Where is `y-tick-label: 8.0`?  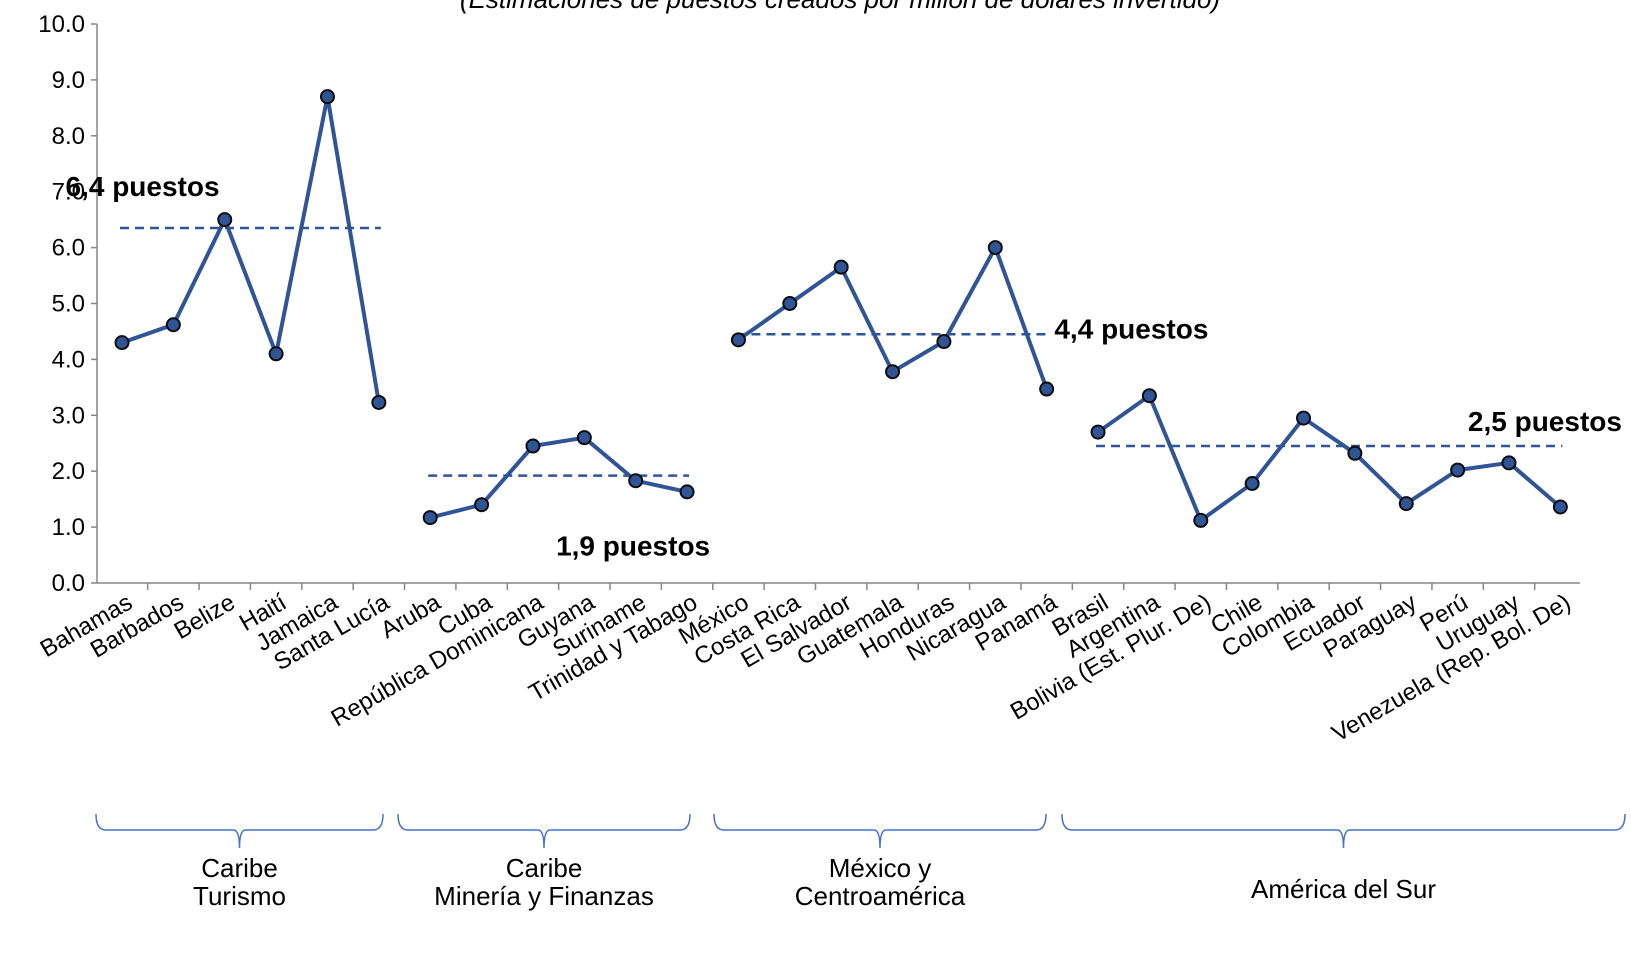 y-tick-label: 8.0 is located at coordinates (68, 136).